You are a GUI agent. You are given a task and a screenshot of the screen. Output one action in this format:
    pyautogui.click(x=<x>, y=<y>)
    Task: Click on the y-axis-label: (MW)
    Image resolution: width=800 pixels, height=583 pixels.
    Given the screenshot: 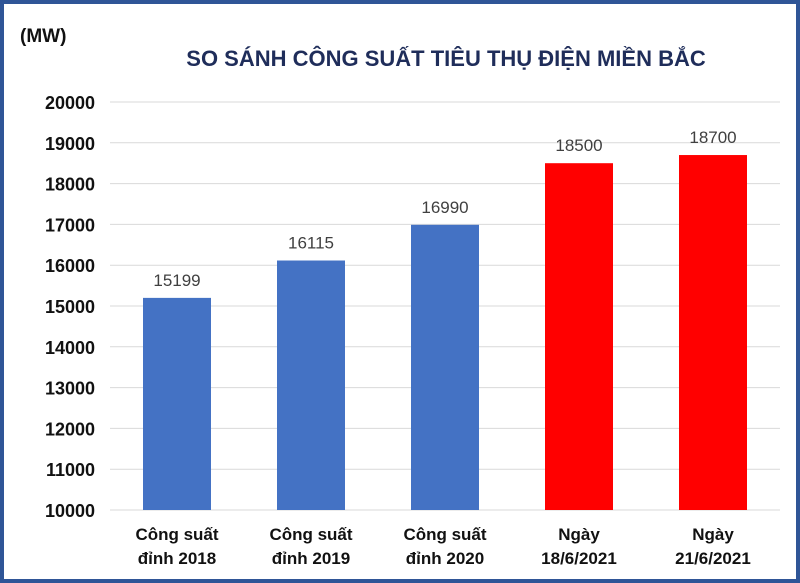 What is the action you would take?
    pyautogui.click(x=43, y=36)
    